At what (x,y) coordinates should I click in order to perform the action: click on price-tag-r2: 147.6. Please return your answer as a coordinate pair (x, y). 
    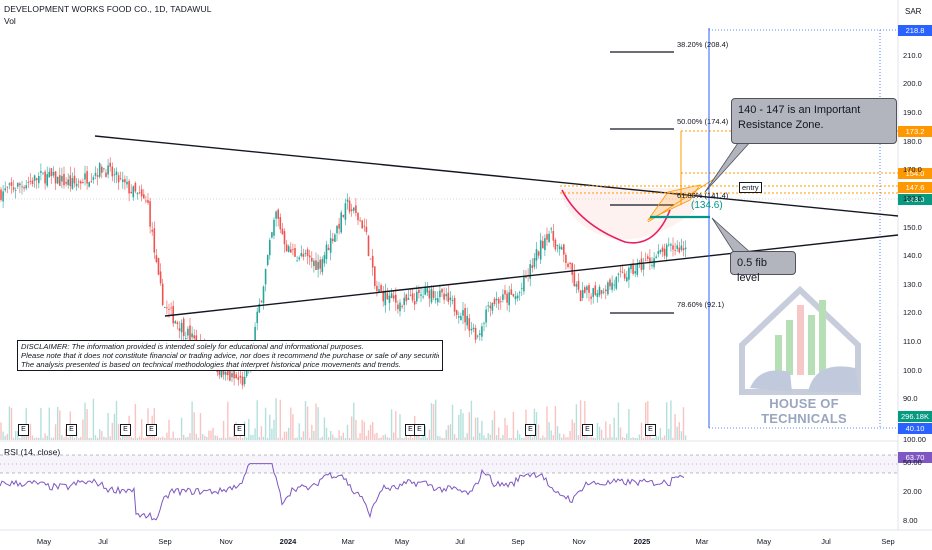
    Looking at the image, I should click on (915, 187).